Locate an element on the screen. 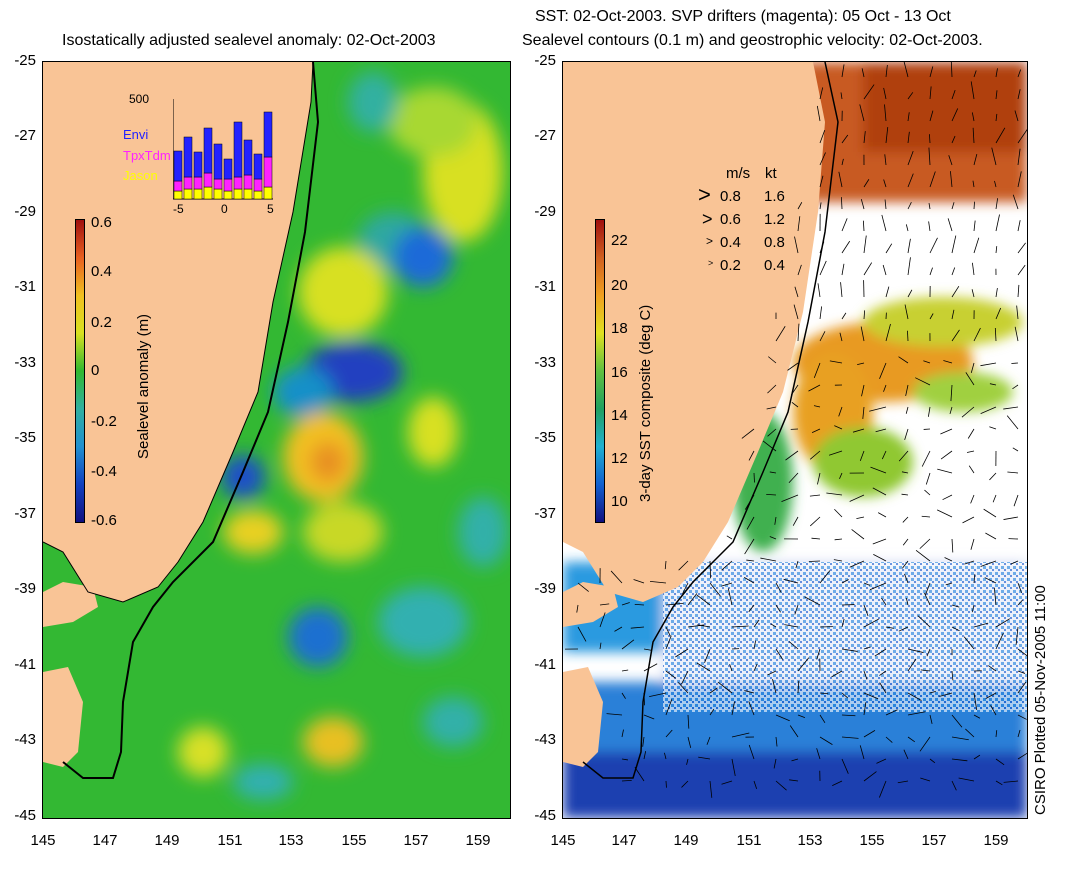 This screenshot has height=870, width=1080. velocity-legend-ms: 0.2 is located at coordinates (730, 265).